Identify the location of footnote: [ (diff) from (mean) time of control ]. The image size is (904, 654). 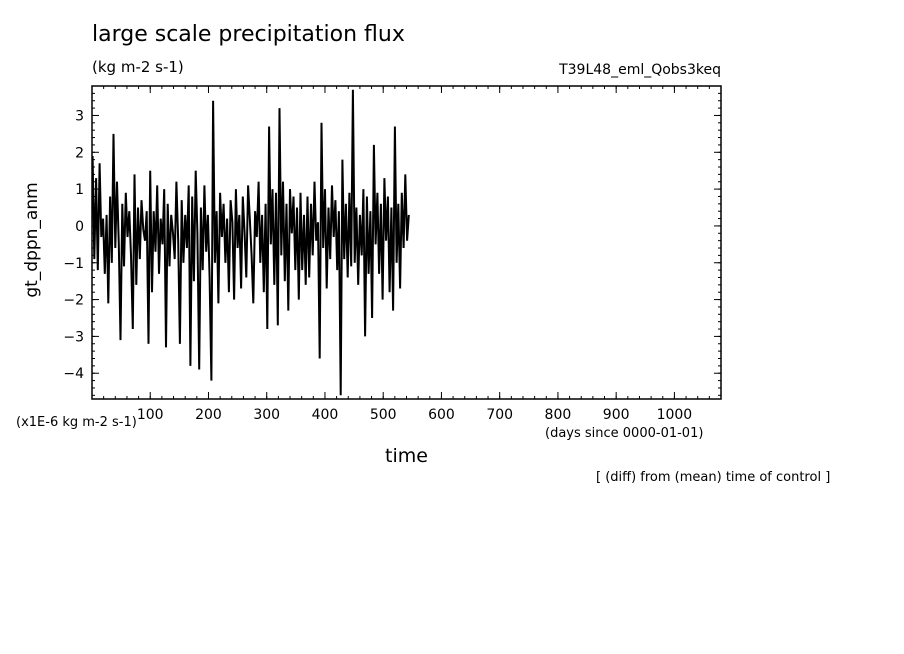
(713, 477).